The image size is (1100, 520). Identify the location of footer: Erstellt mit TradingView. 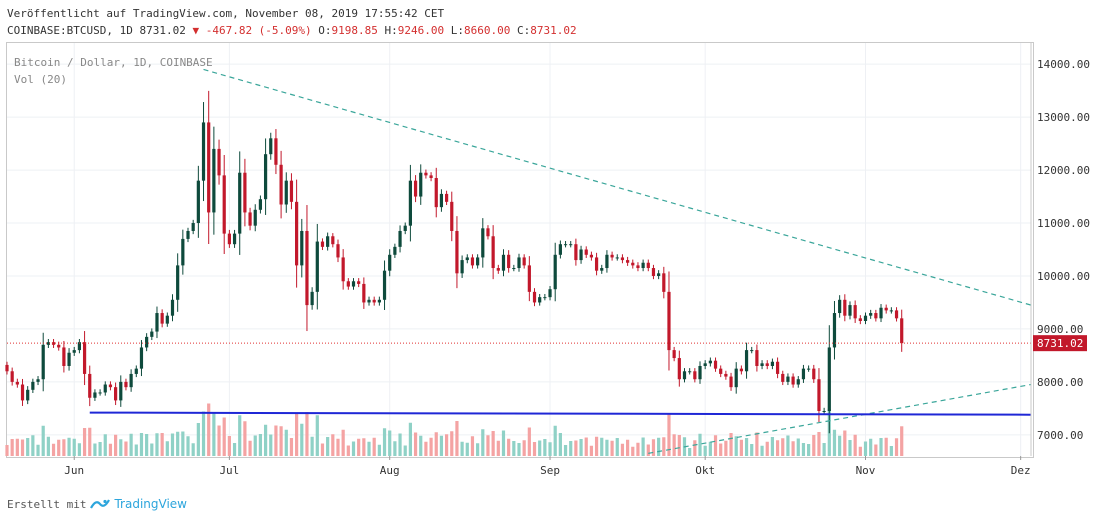
(97, 504).